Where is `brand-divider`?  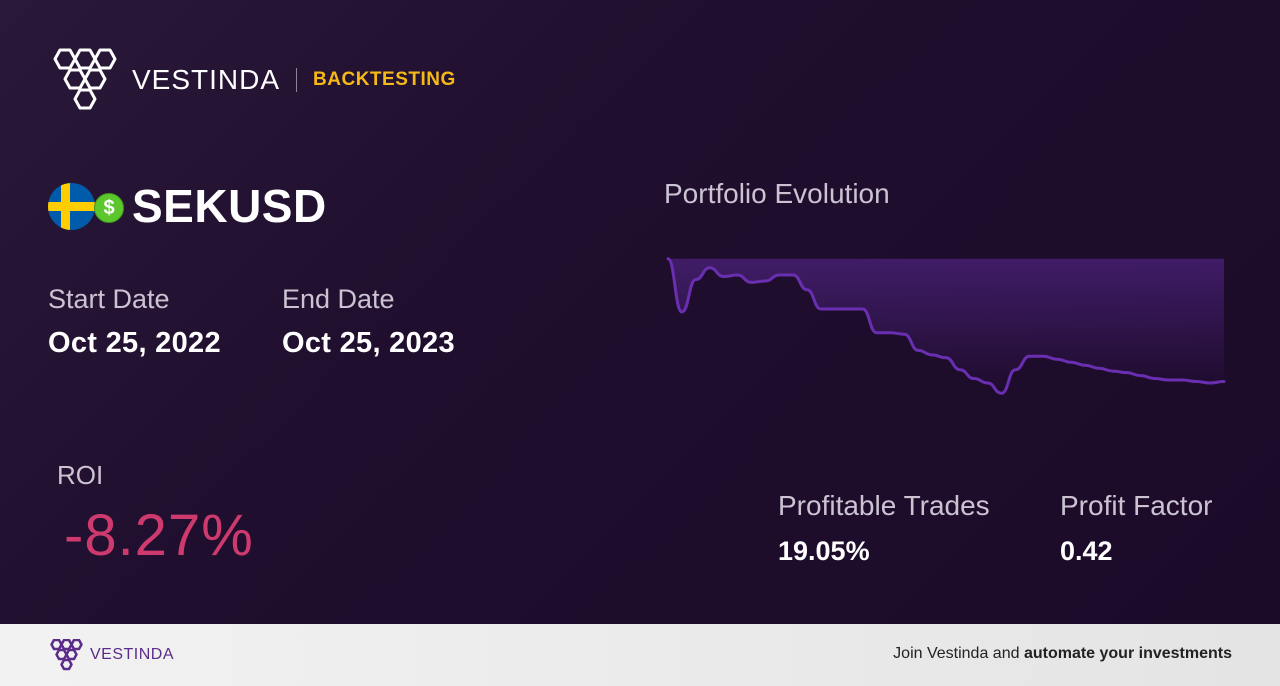
brand-divider is located at coordinates (297, 80).